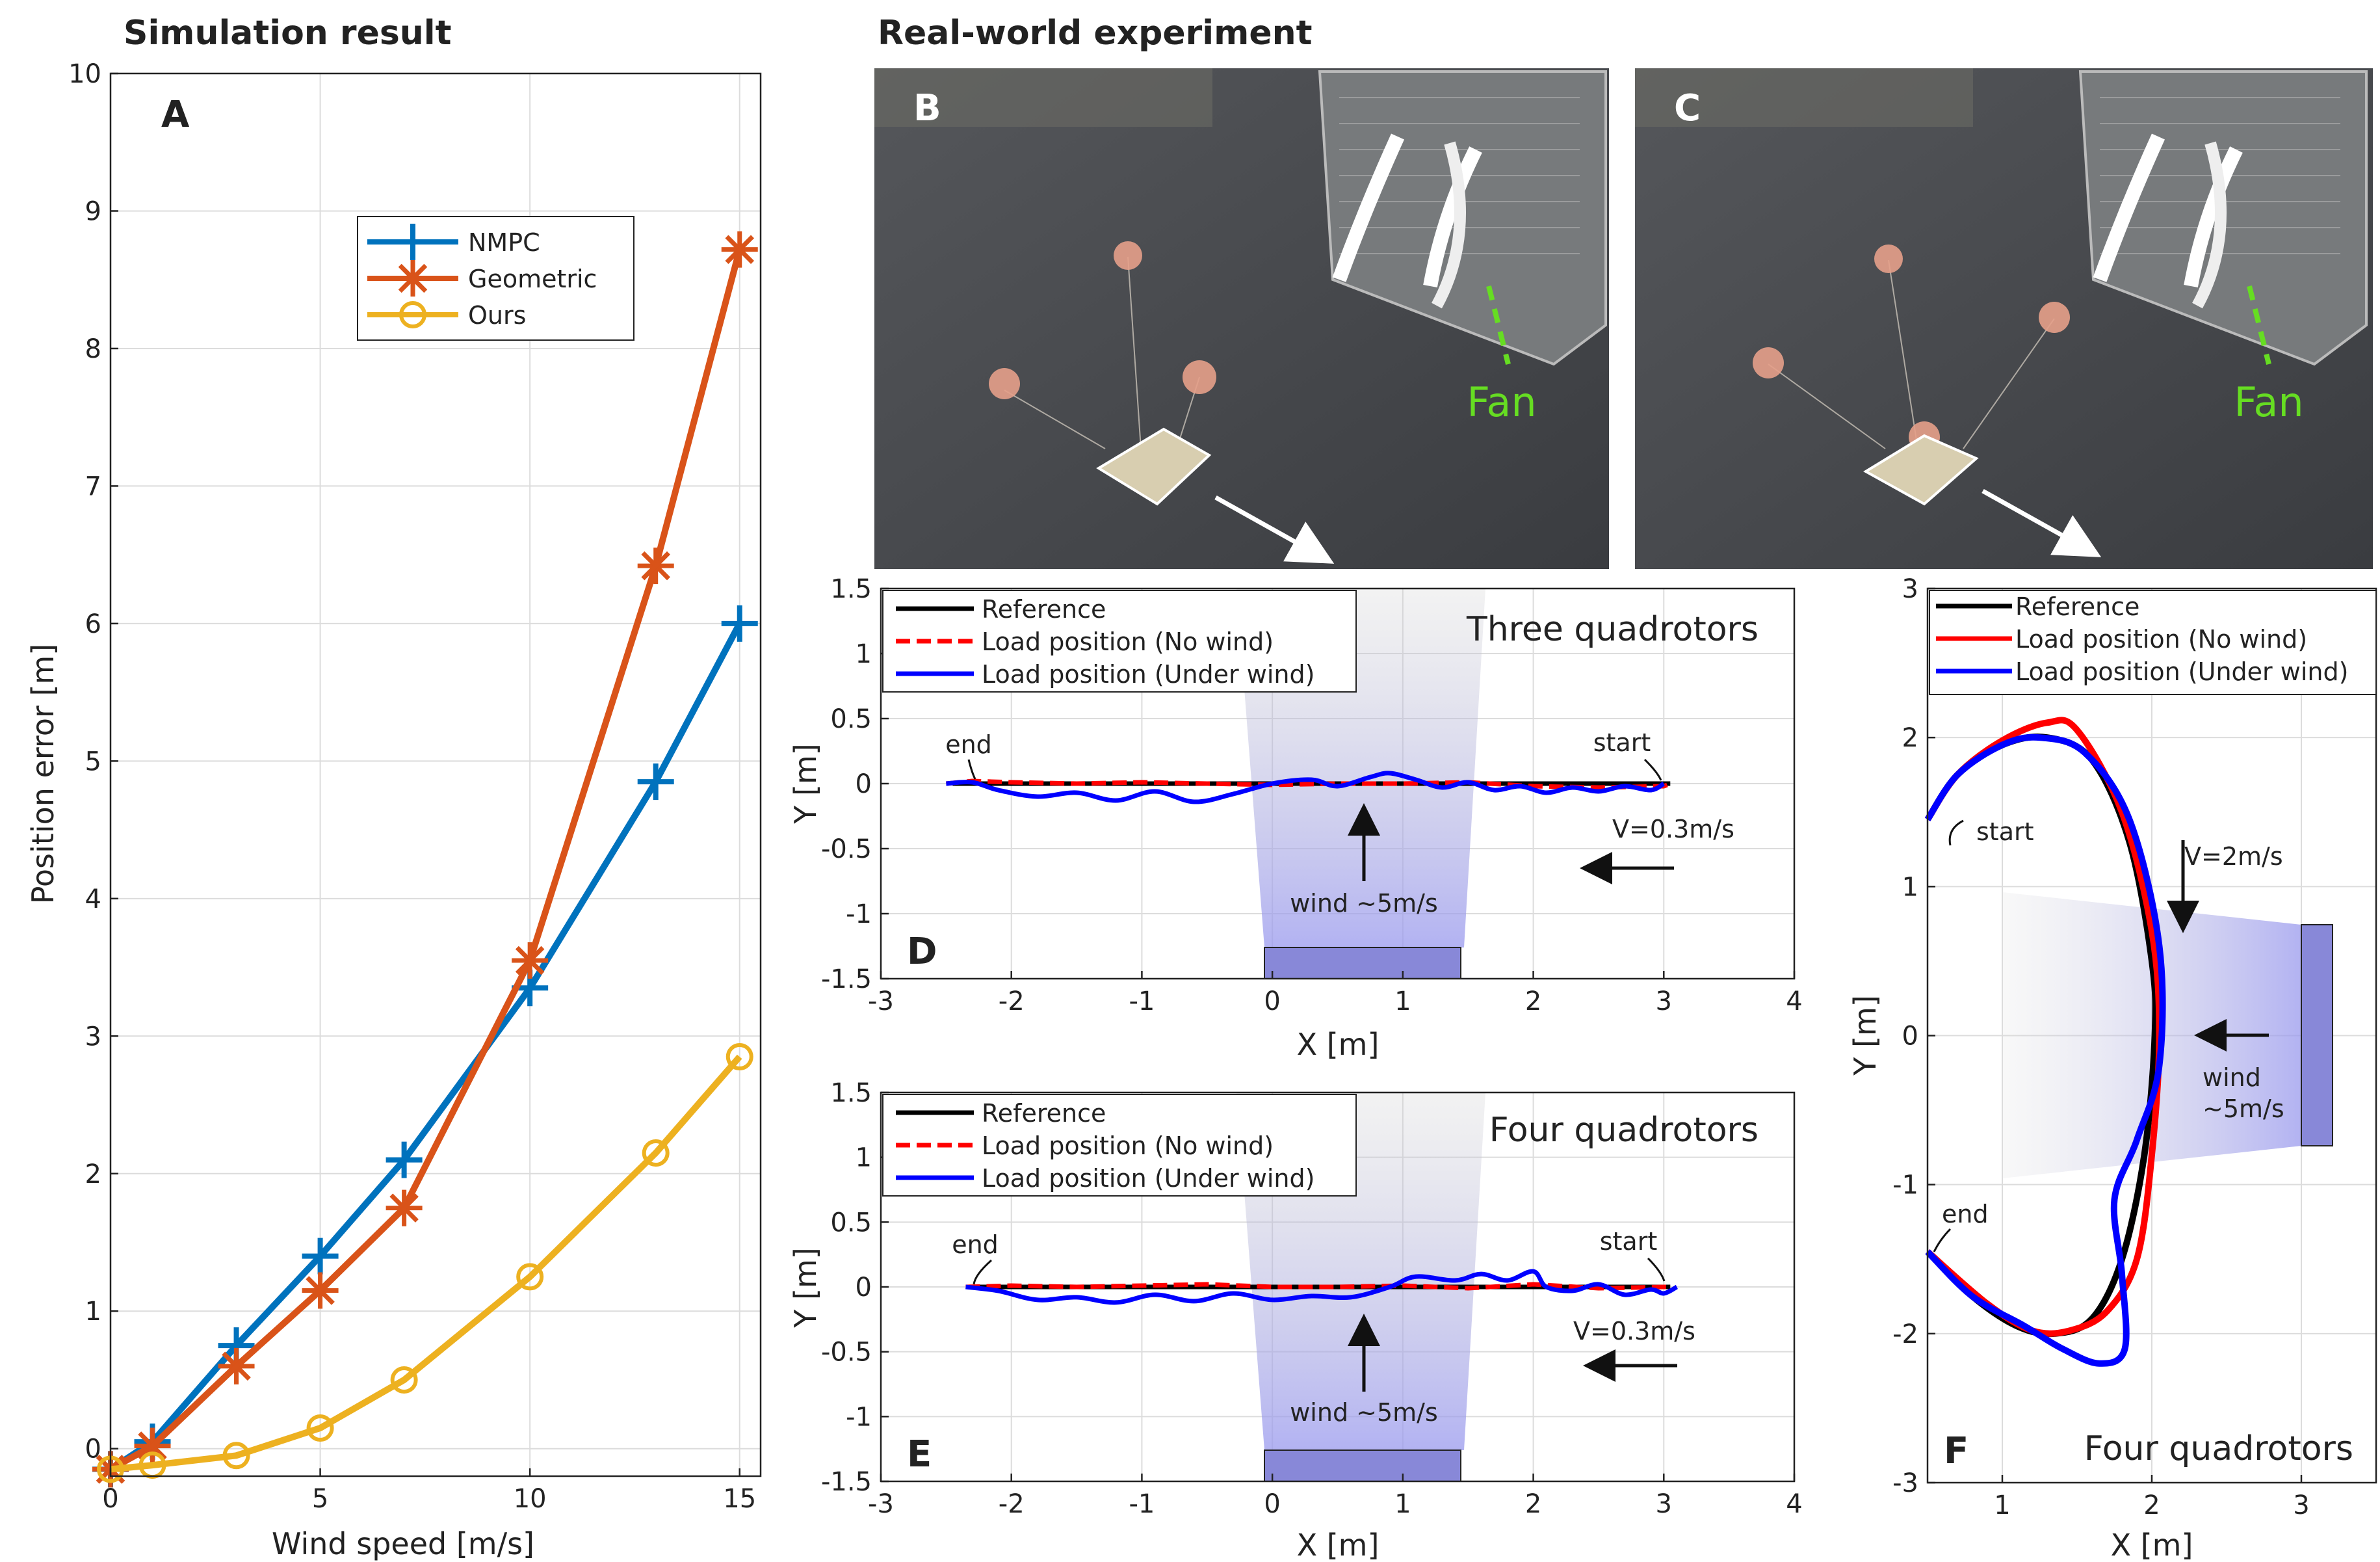 This screenshot has height=1562, width=2380. What do you see at coordinates (497, 315) in the screenshot?
I see `legend-a-ours: Ours` at bounding box center [497, 315].